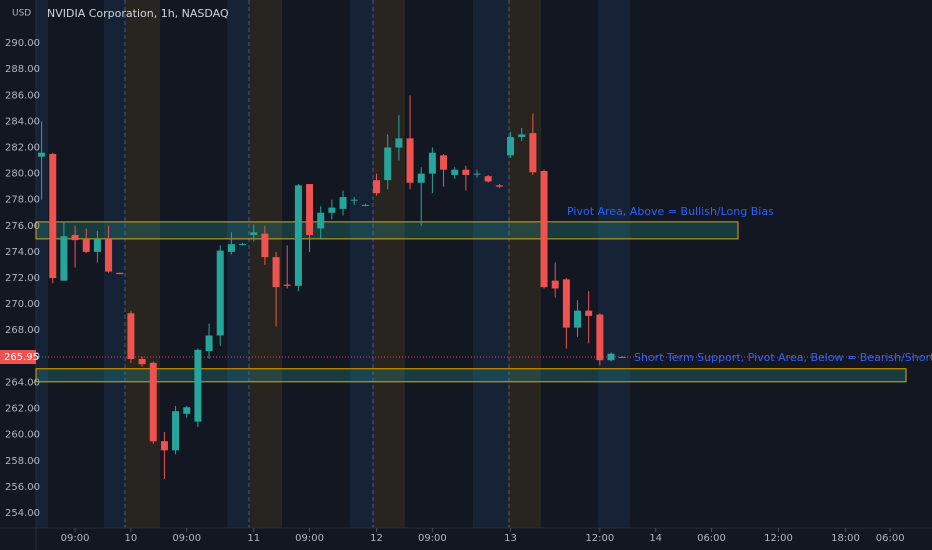  What do you see at coordinates (845, 538) in the screenshot?
I see `x-tick-label: 18:00` at bounding box center [845, 538].